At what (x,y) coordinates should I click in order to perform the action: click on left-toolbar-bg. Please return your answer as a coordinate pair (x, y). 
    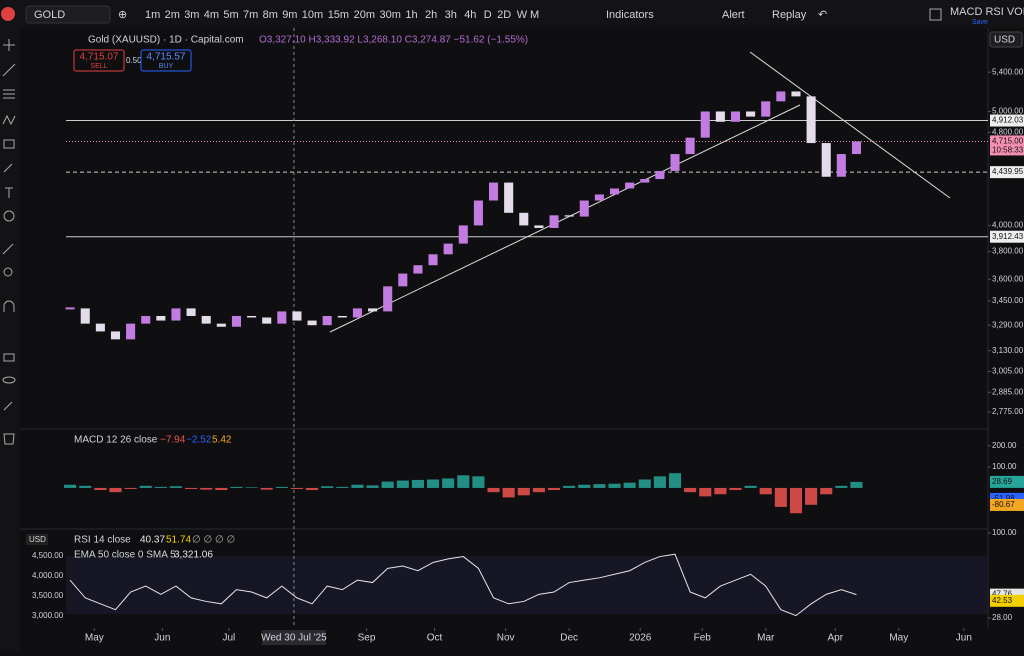
    Looking at the image, I should click on (10, 339).